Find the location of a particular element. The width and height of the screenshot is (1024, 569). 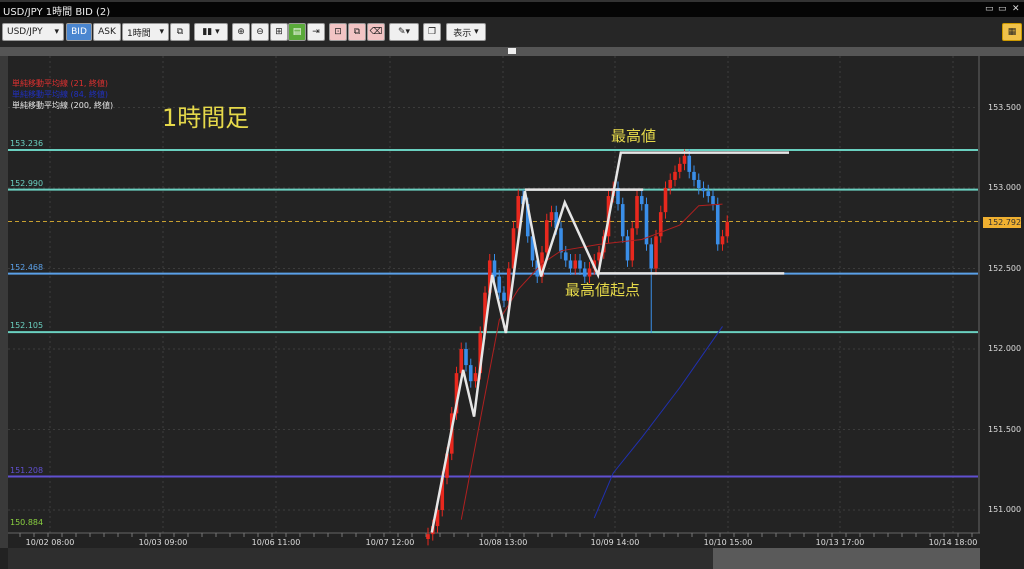

auto-scale-icon: ▤ is located at coordinates (297, 32).